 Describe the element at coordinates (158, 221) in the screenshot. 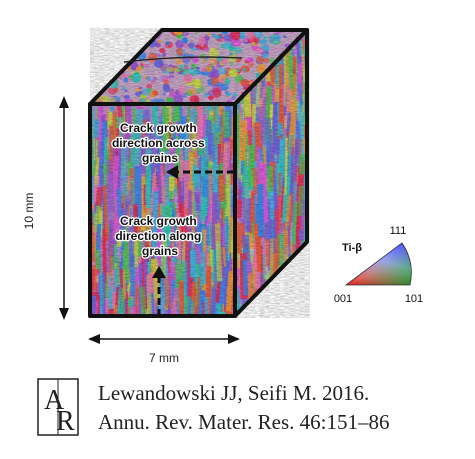

I see `annotation-along-line-1: Crack growth` at that location.